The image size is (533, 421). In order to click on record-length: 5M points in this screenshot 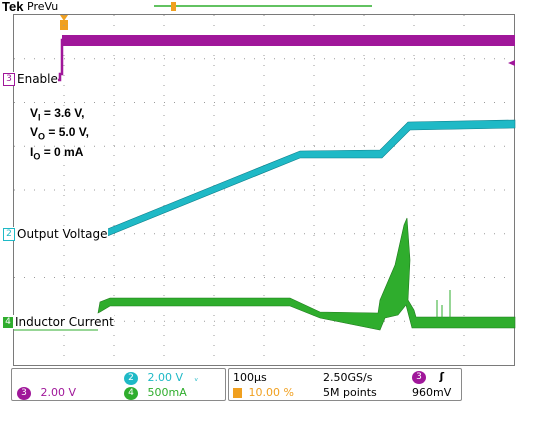, I will do `click(350, 392)`.